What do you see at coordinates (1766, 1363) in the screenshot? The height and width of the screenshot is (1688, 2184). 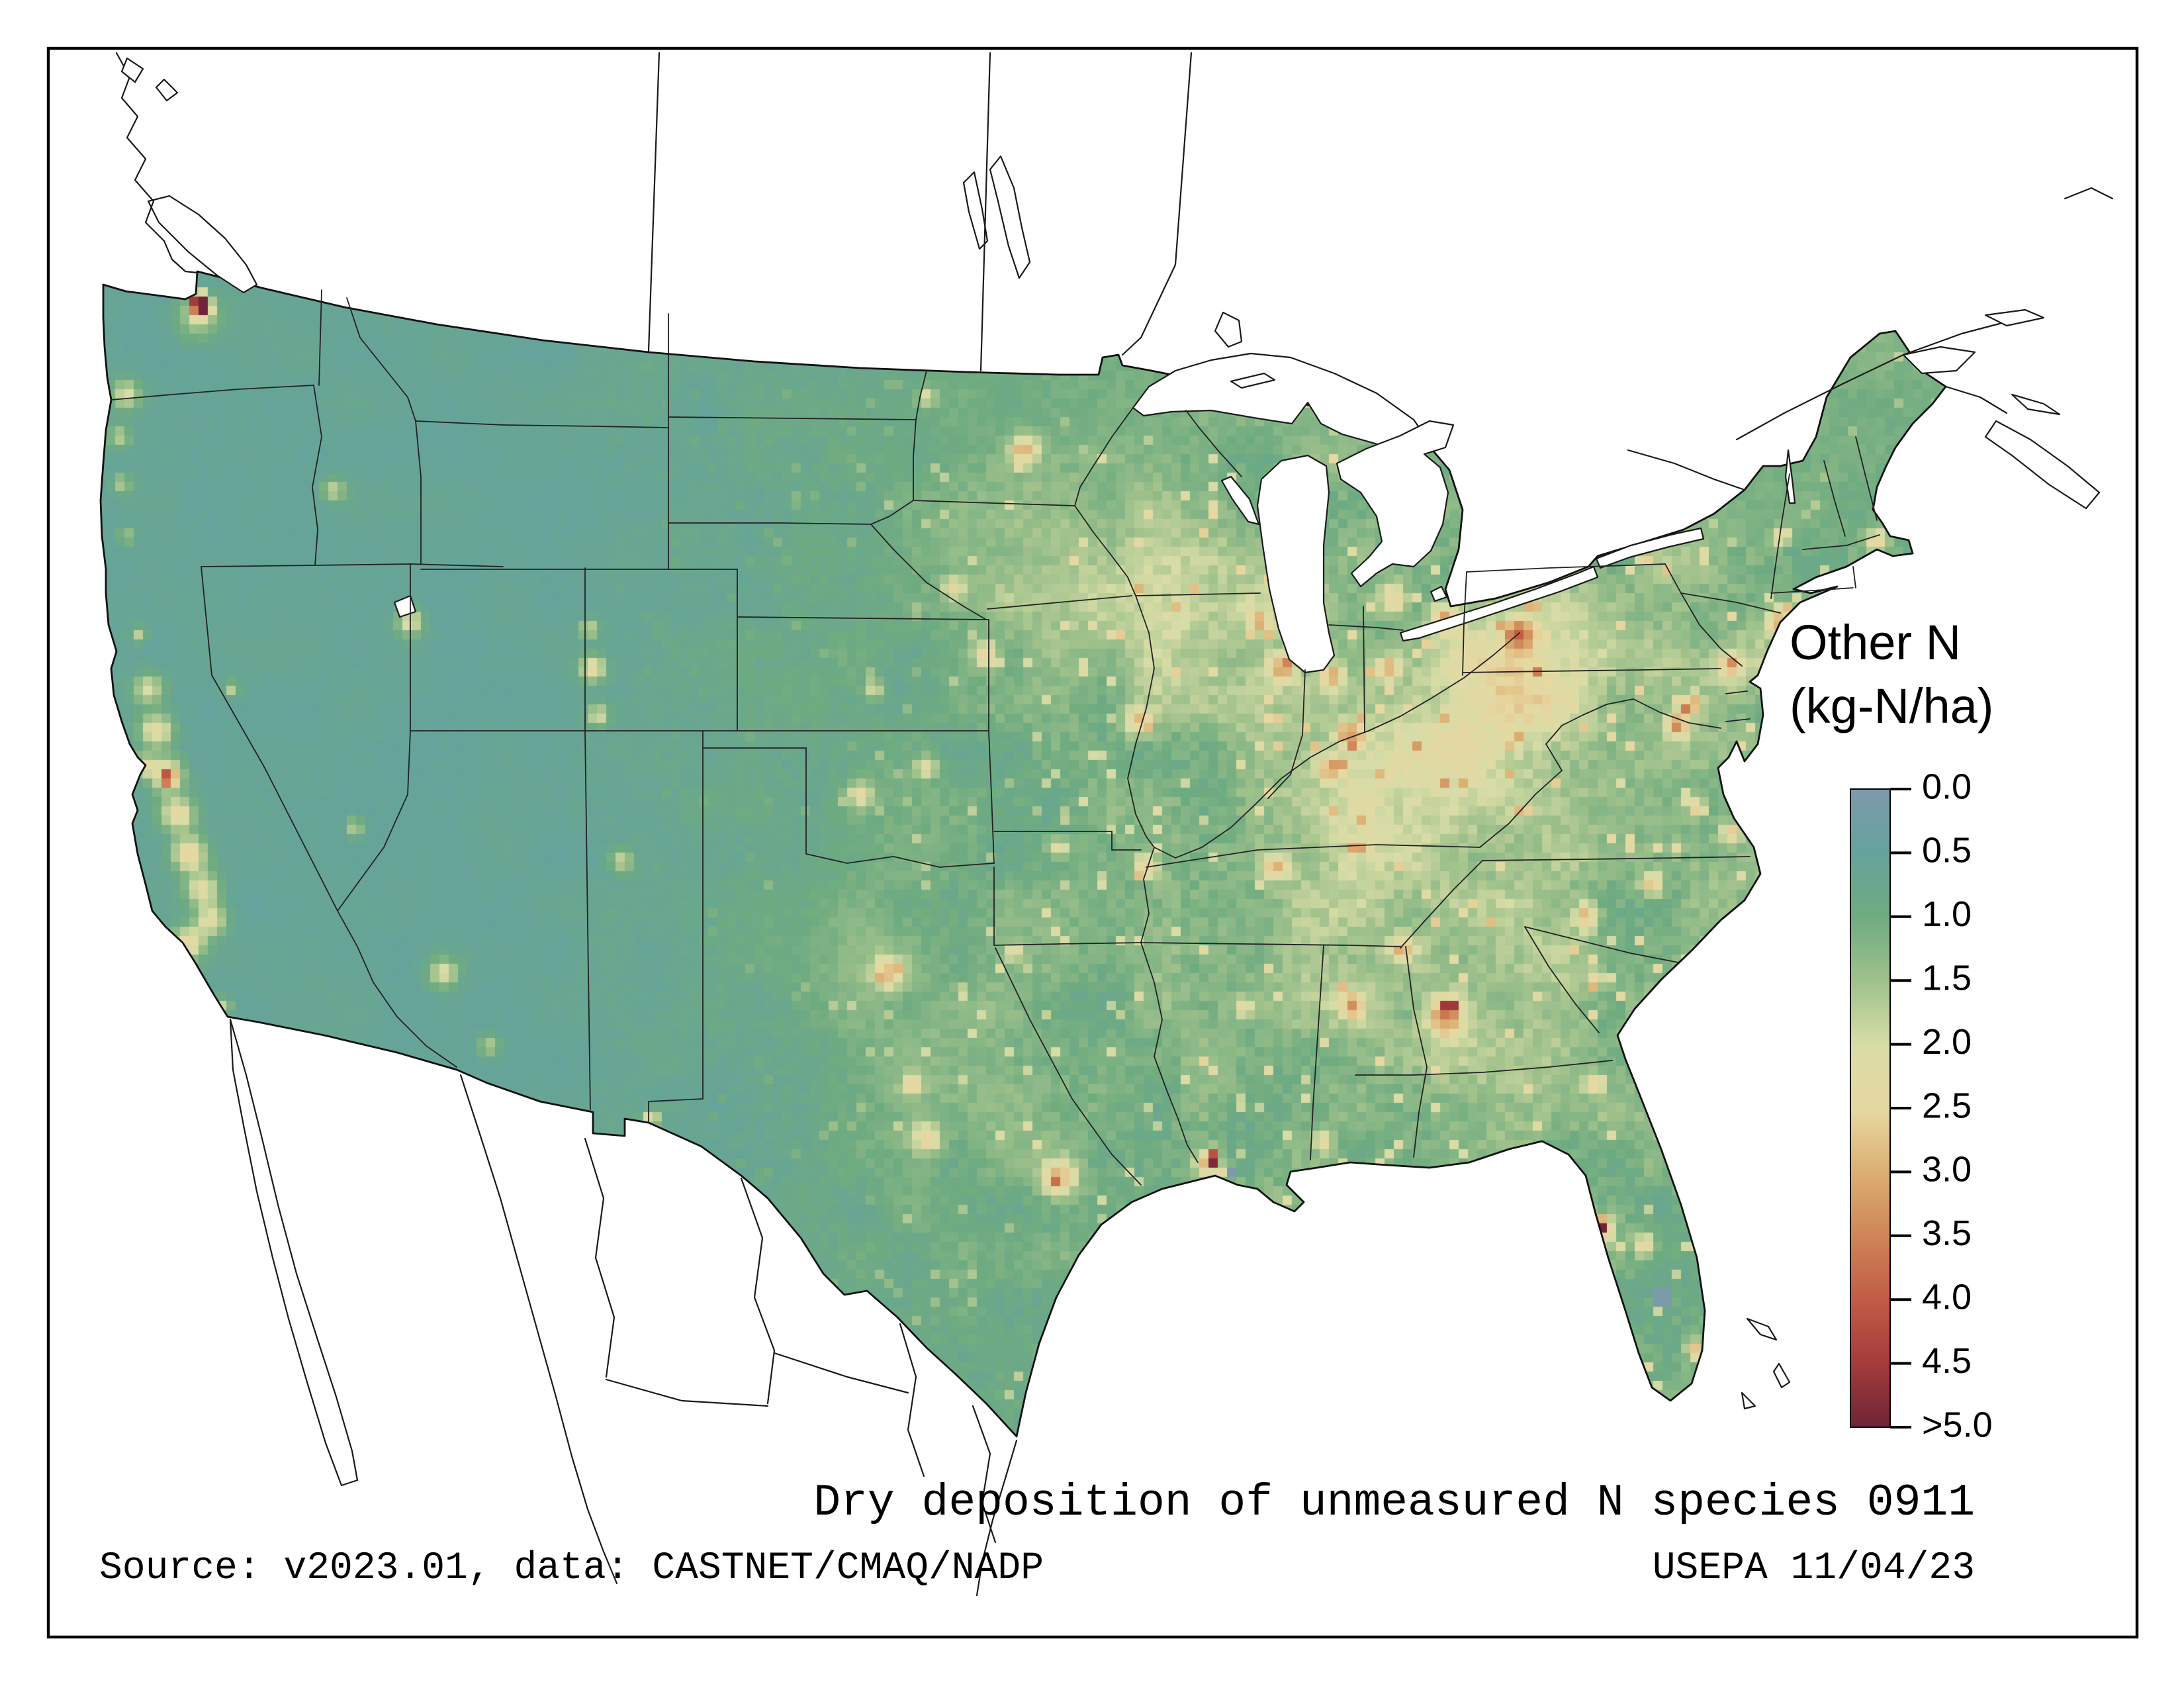 I see `bahamas-islands` at bounding box center [1766, 1363].